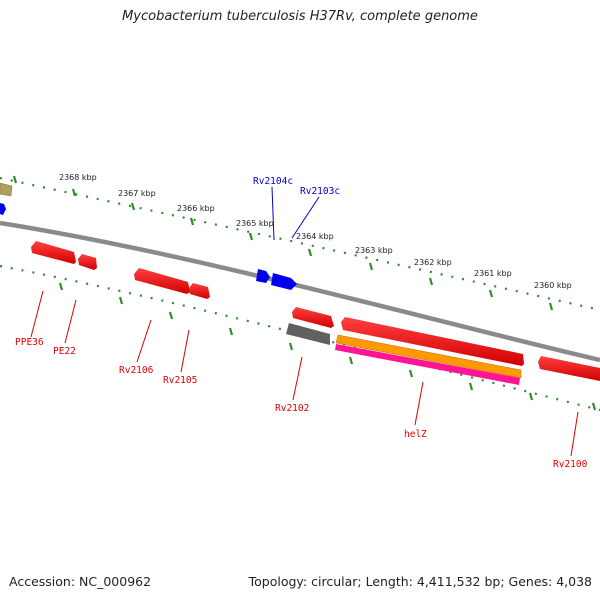  What do you see at coordinates (433, 262) in the screenshot?
I see `scale-label: 2362 kbp` at bounding box center [433, 262].